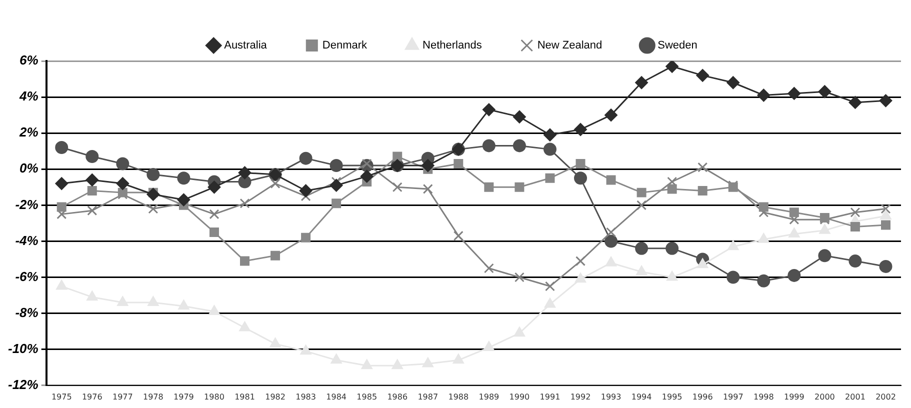  Describe the element at coordinates (345, 46) in the screenshot. I see `legend-label: Denmark` at that location.